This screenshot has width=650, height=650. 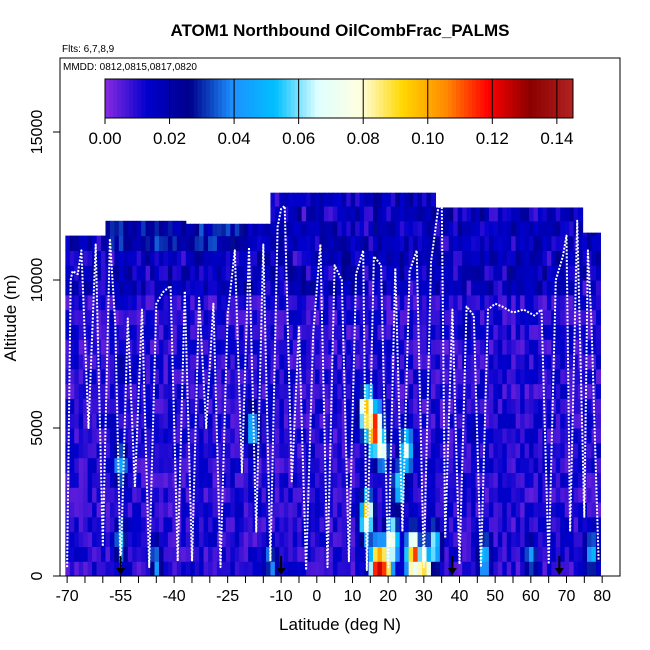 I want to click on flight-arrow-head, so click(x=559, y=571).